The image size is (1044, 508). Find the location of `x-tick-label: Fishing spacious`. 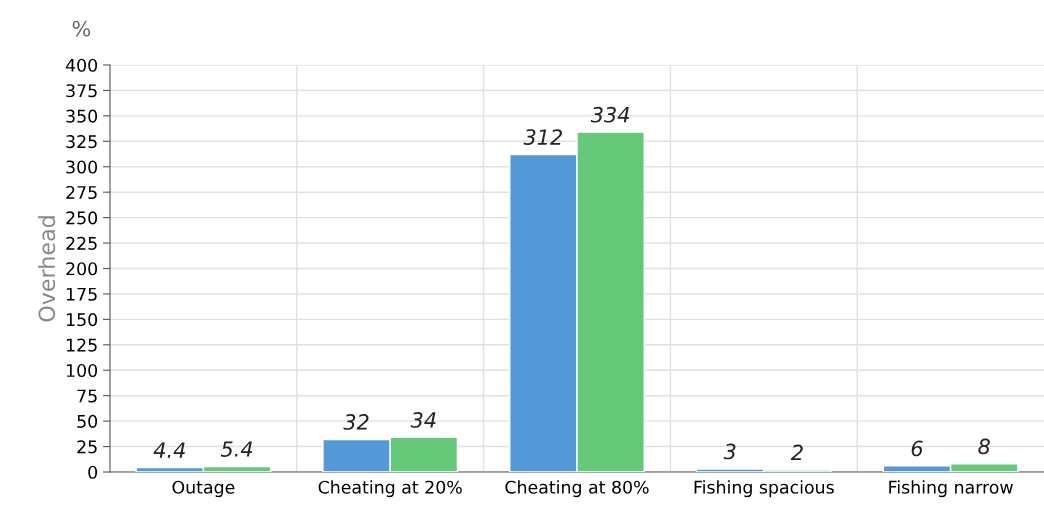

x-tick-label: Fishing spacious is located at coordinates (764, 489).